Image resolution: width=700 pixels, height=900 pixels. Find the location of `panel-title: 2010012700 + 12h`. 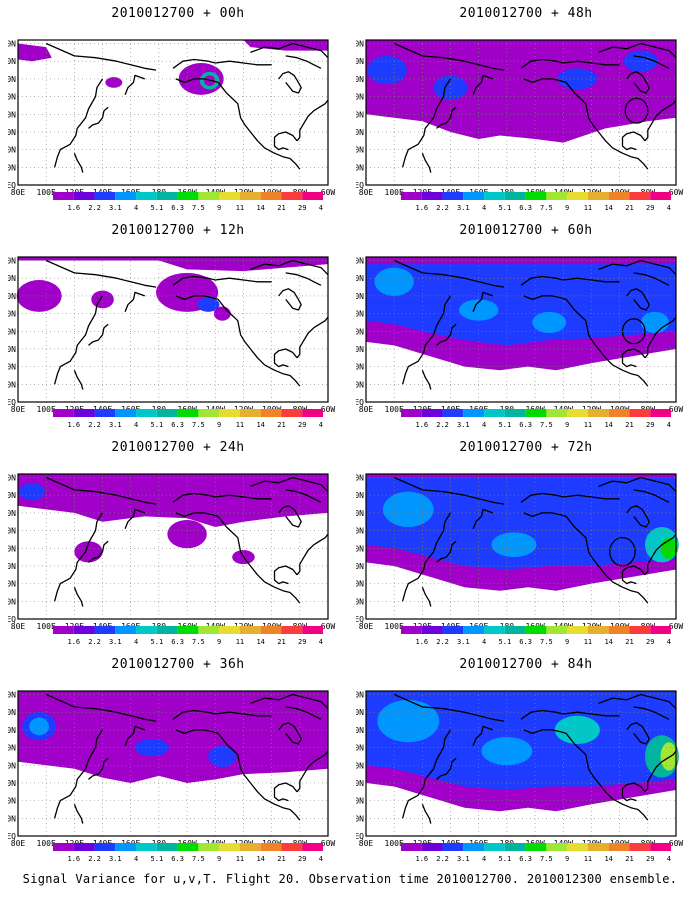

panel-title: 2010012700 + 12h is located at coordinates (178, 230).